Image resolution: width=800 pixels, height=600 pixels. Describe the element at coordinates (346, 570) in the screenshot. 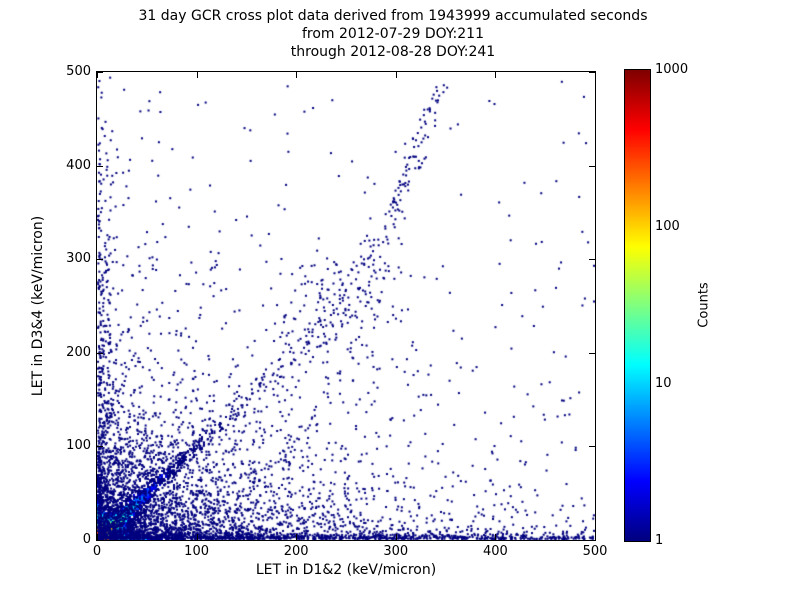

I see `x-axis-label: LET in D1&2 (keV/micron)` at that location.